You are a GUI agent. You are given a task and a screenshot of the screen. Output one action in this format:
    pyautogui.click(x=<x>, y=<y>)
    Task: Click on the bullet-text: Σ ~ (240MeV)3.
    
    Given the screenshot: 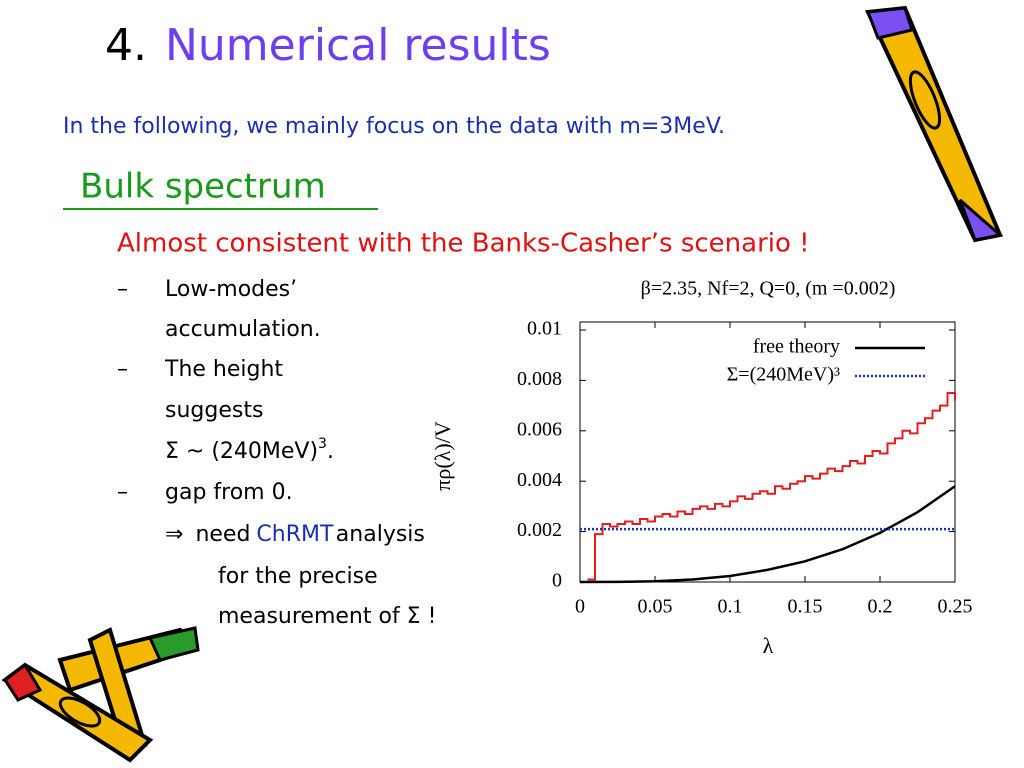 What is the action you would take?
    pyautogui.click(x=249, y=450)
    